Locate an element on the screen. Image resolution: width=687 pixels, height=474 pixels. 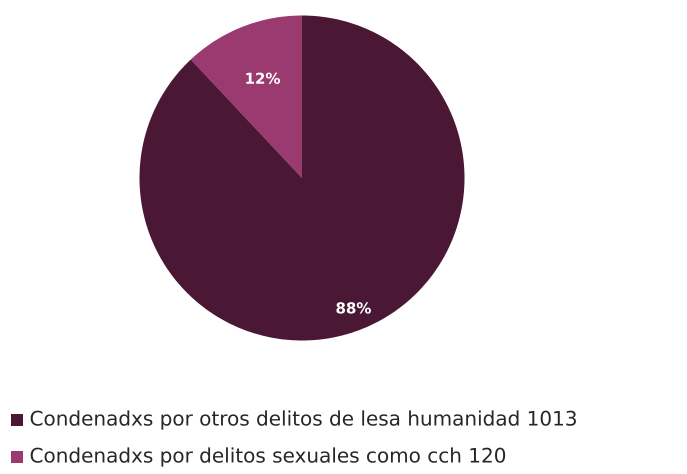
data-label: 88% is located at coordinates (353, 308).